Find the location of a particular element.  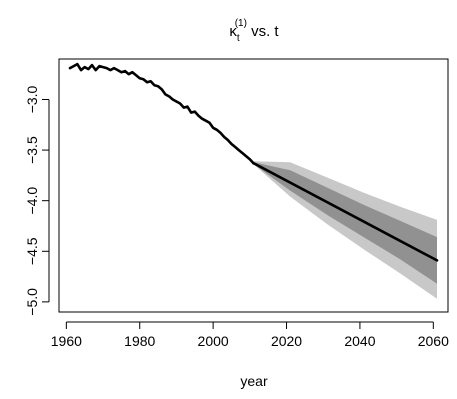

y-axis: −3.0 −3.5 −4.0 −4.5 −5.0 is located at coordinates (37, 200).